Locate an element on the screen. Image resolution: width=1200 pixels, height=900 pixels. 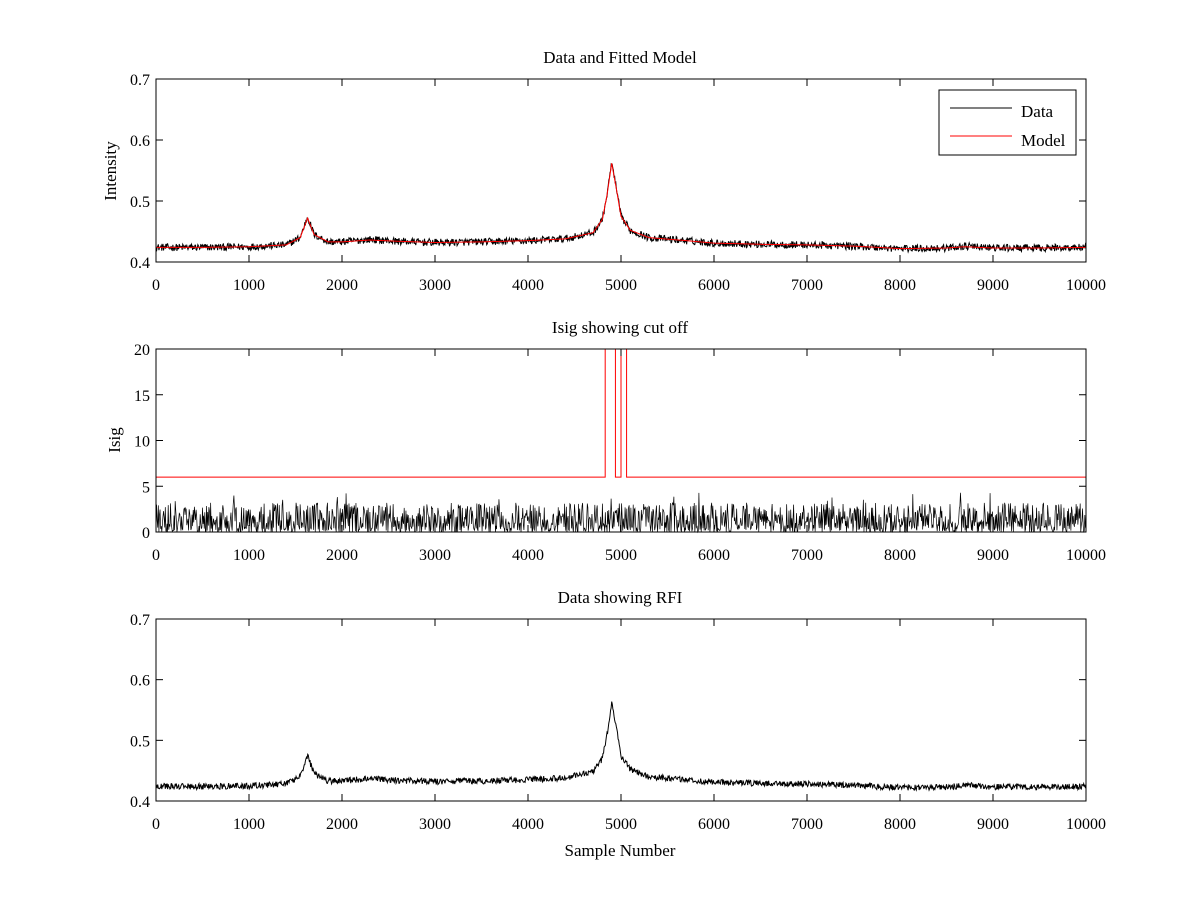
legend-label-data: Data is located at coordinates (1037, 111).